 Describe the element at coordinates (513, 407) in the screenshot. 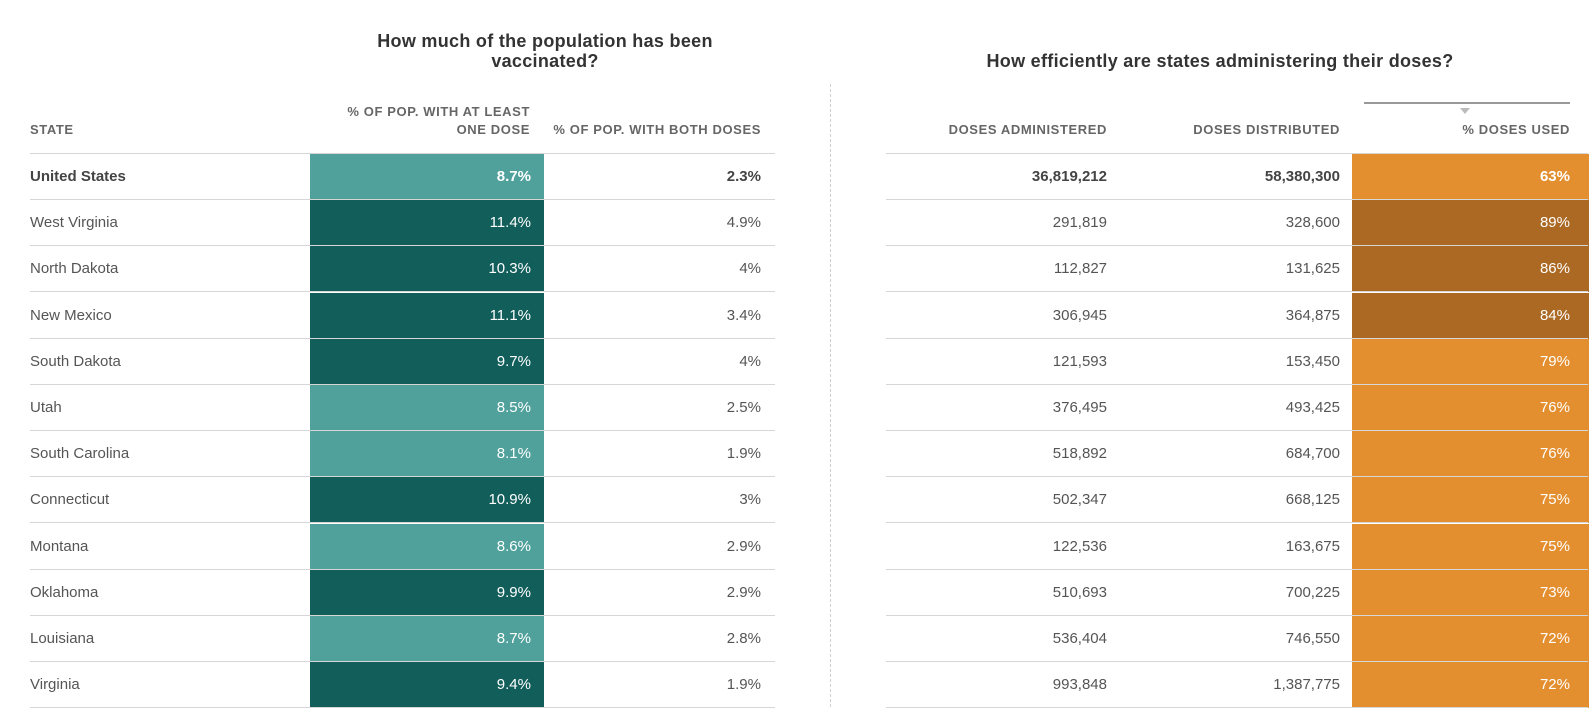

I see `one-dose-cell: 8.5%` at that location.